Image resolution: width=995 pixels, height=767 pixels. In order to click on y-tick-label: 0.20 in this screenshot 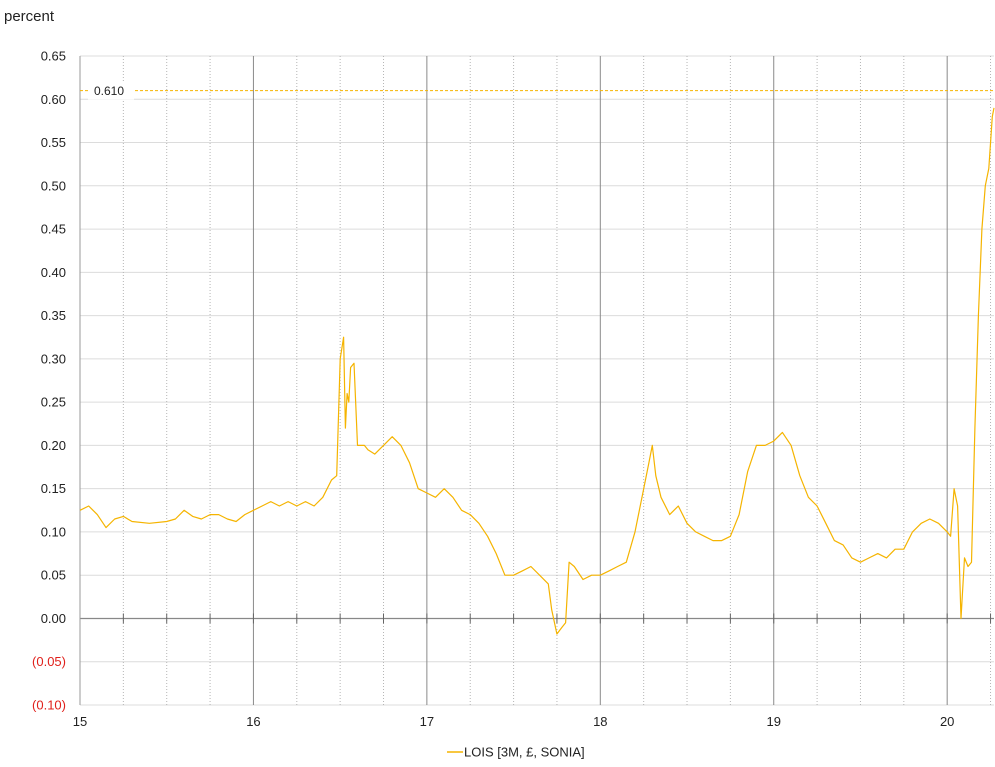, I will do `click(53, 445)`.